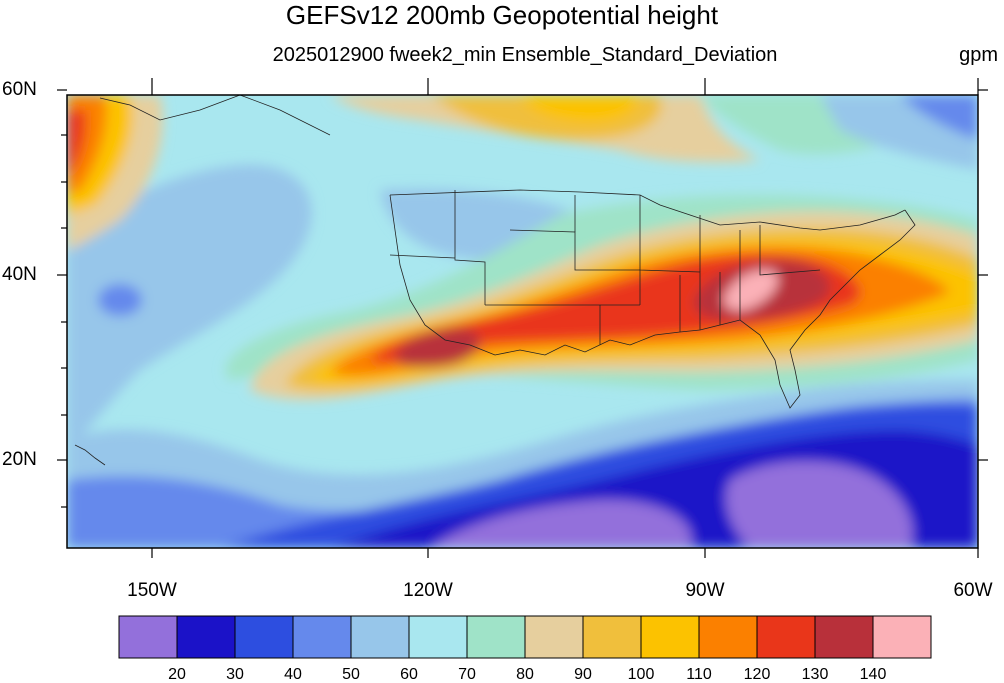 The image size is (1004, 683). I want to click on lat-label-40n: 40N, so click(19, 274).